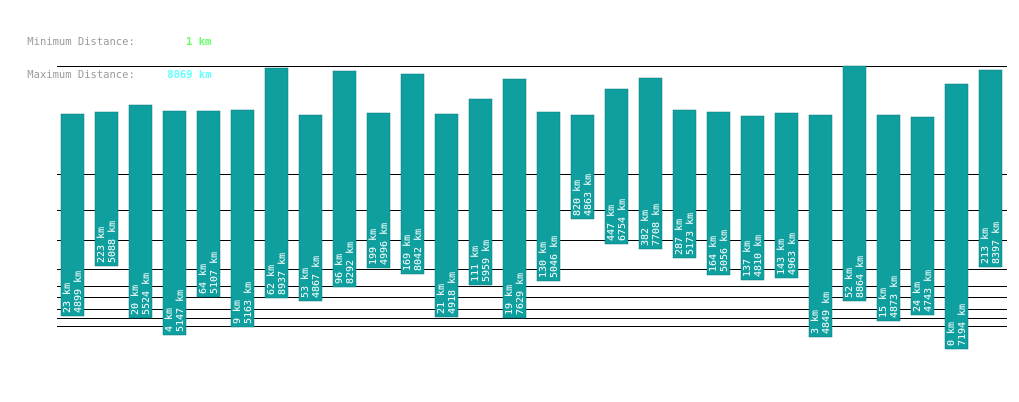  What do you see at coordinates (441, 299) in the screenshot?
I see `near-distance-label: 21 km` at bounding box center [441, 299].